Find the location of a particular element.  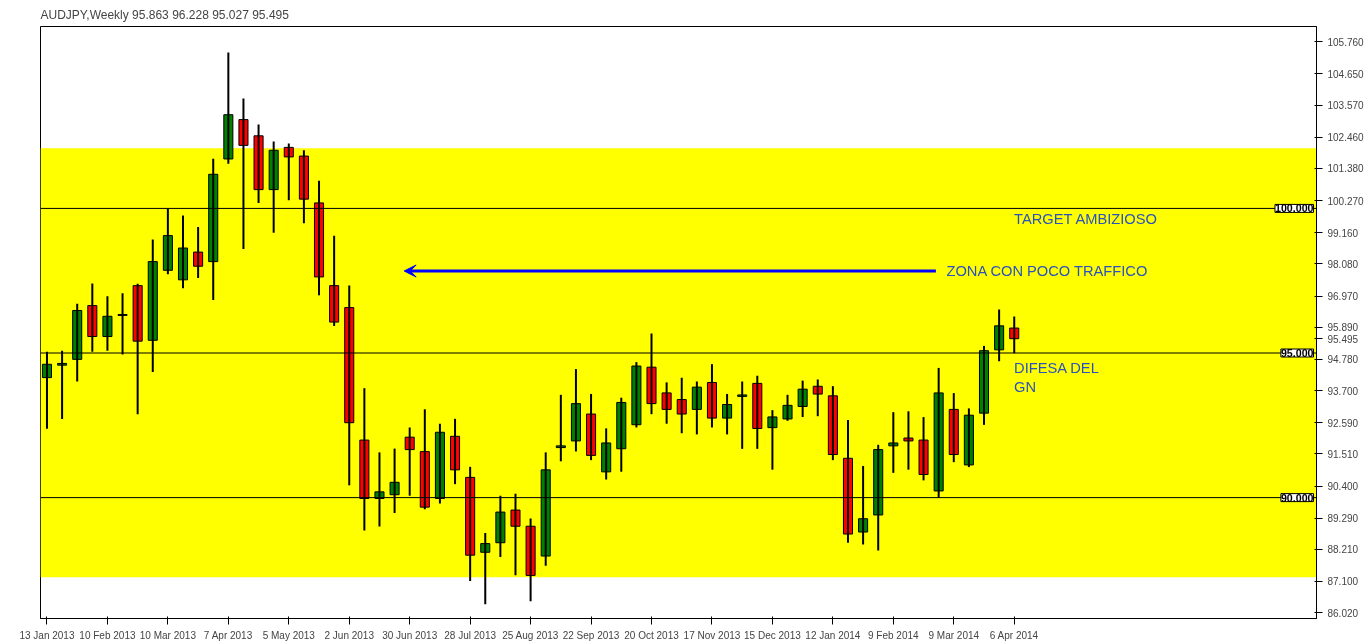

y-tick-label: 103.570 is located at coordinates (1346, 106).